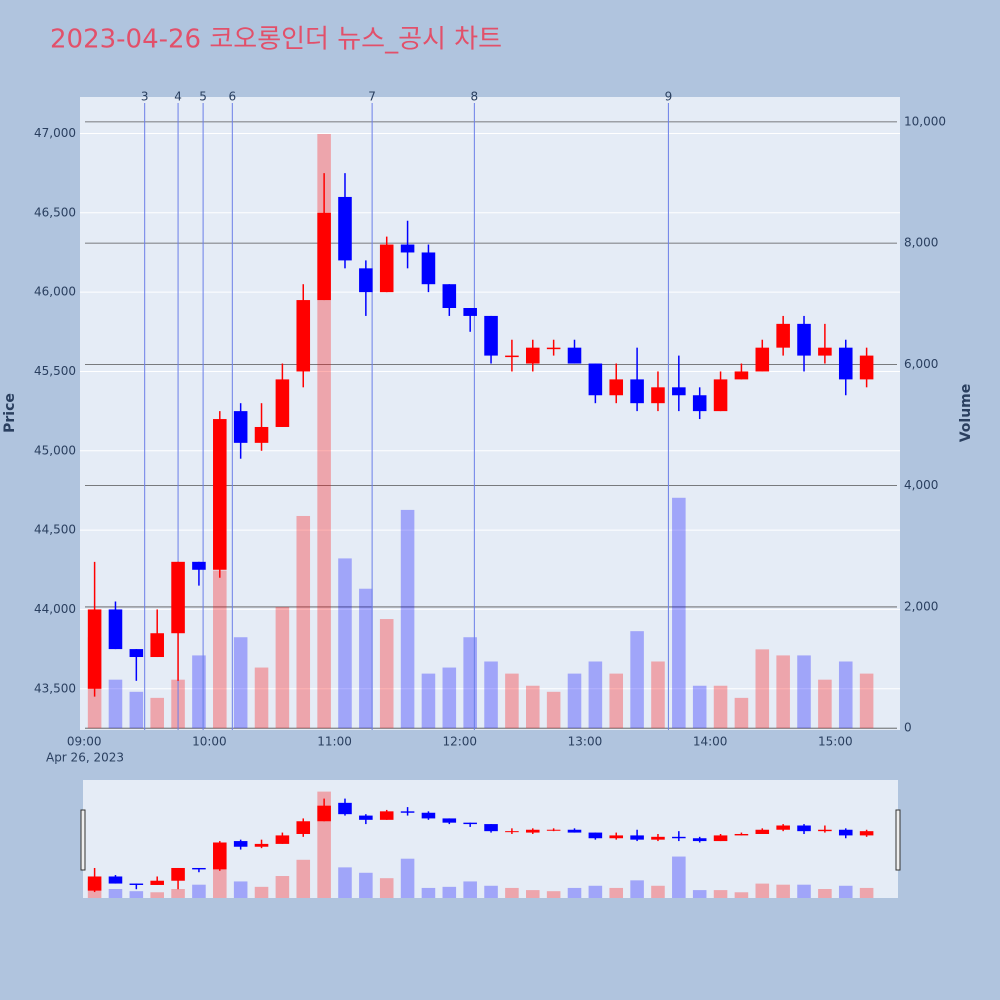  What do you see at coordinates (921, 243) in the screenshot?
I see `y2-tick-label: 8,000` at bounding box center [921, 243].